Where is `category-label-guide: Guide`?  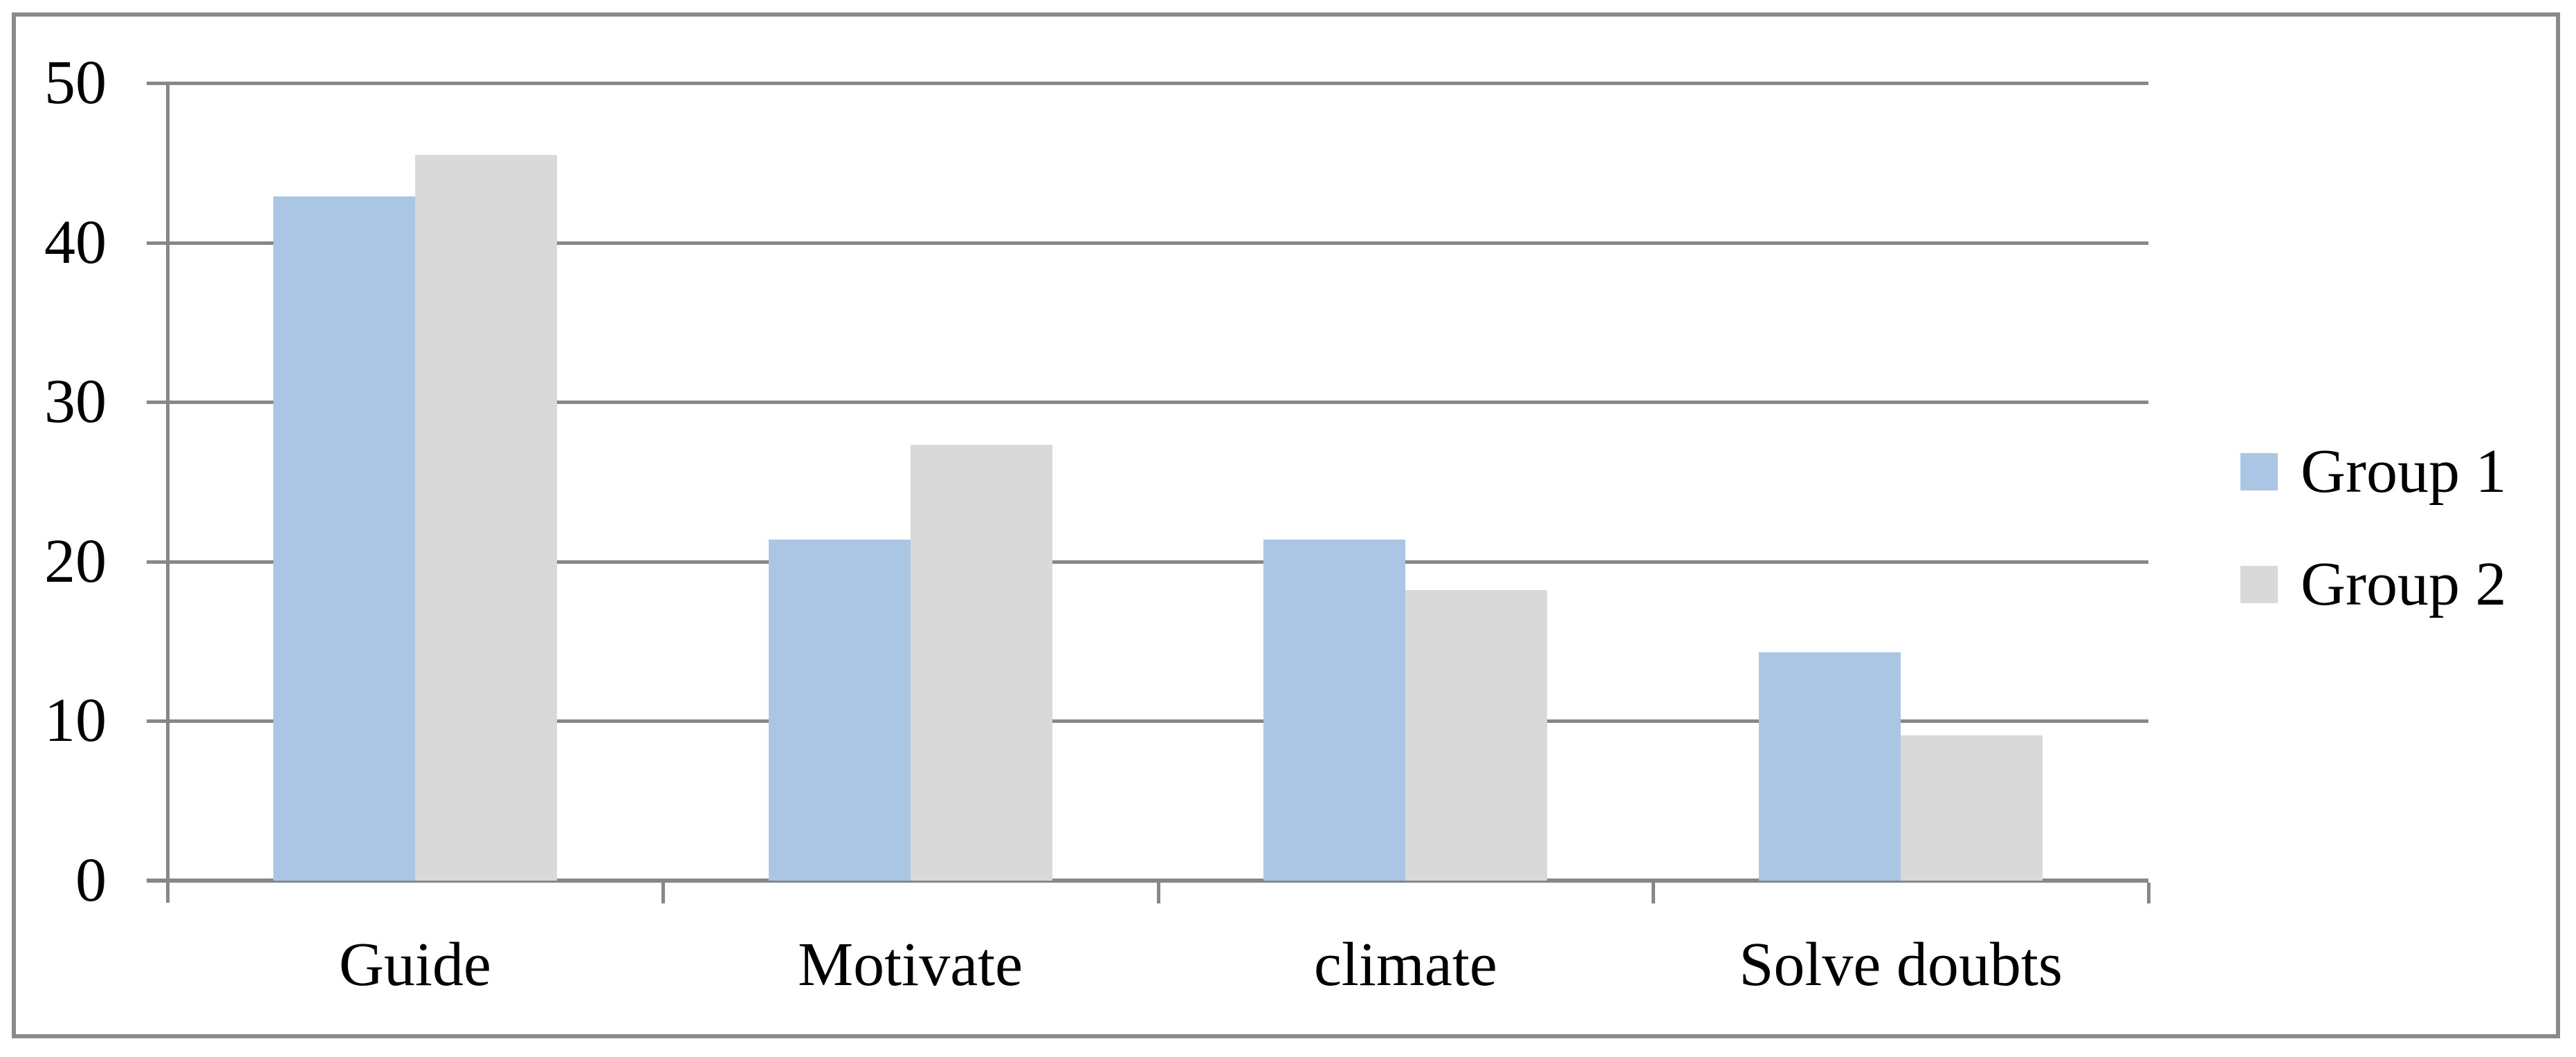 category-label-guide: Guide is located at coordinates (415, 964).